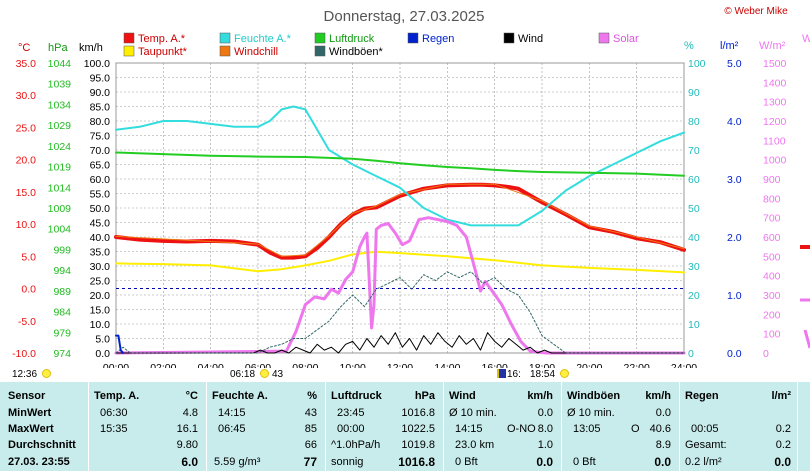 The height and width of the screenshot is (471, 810). What do you see at coordinates (756, 11) in the screenshot?
I see `credit: © Weber Mike` at bounding box center [756, 11].